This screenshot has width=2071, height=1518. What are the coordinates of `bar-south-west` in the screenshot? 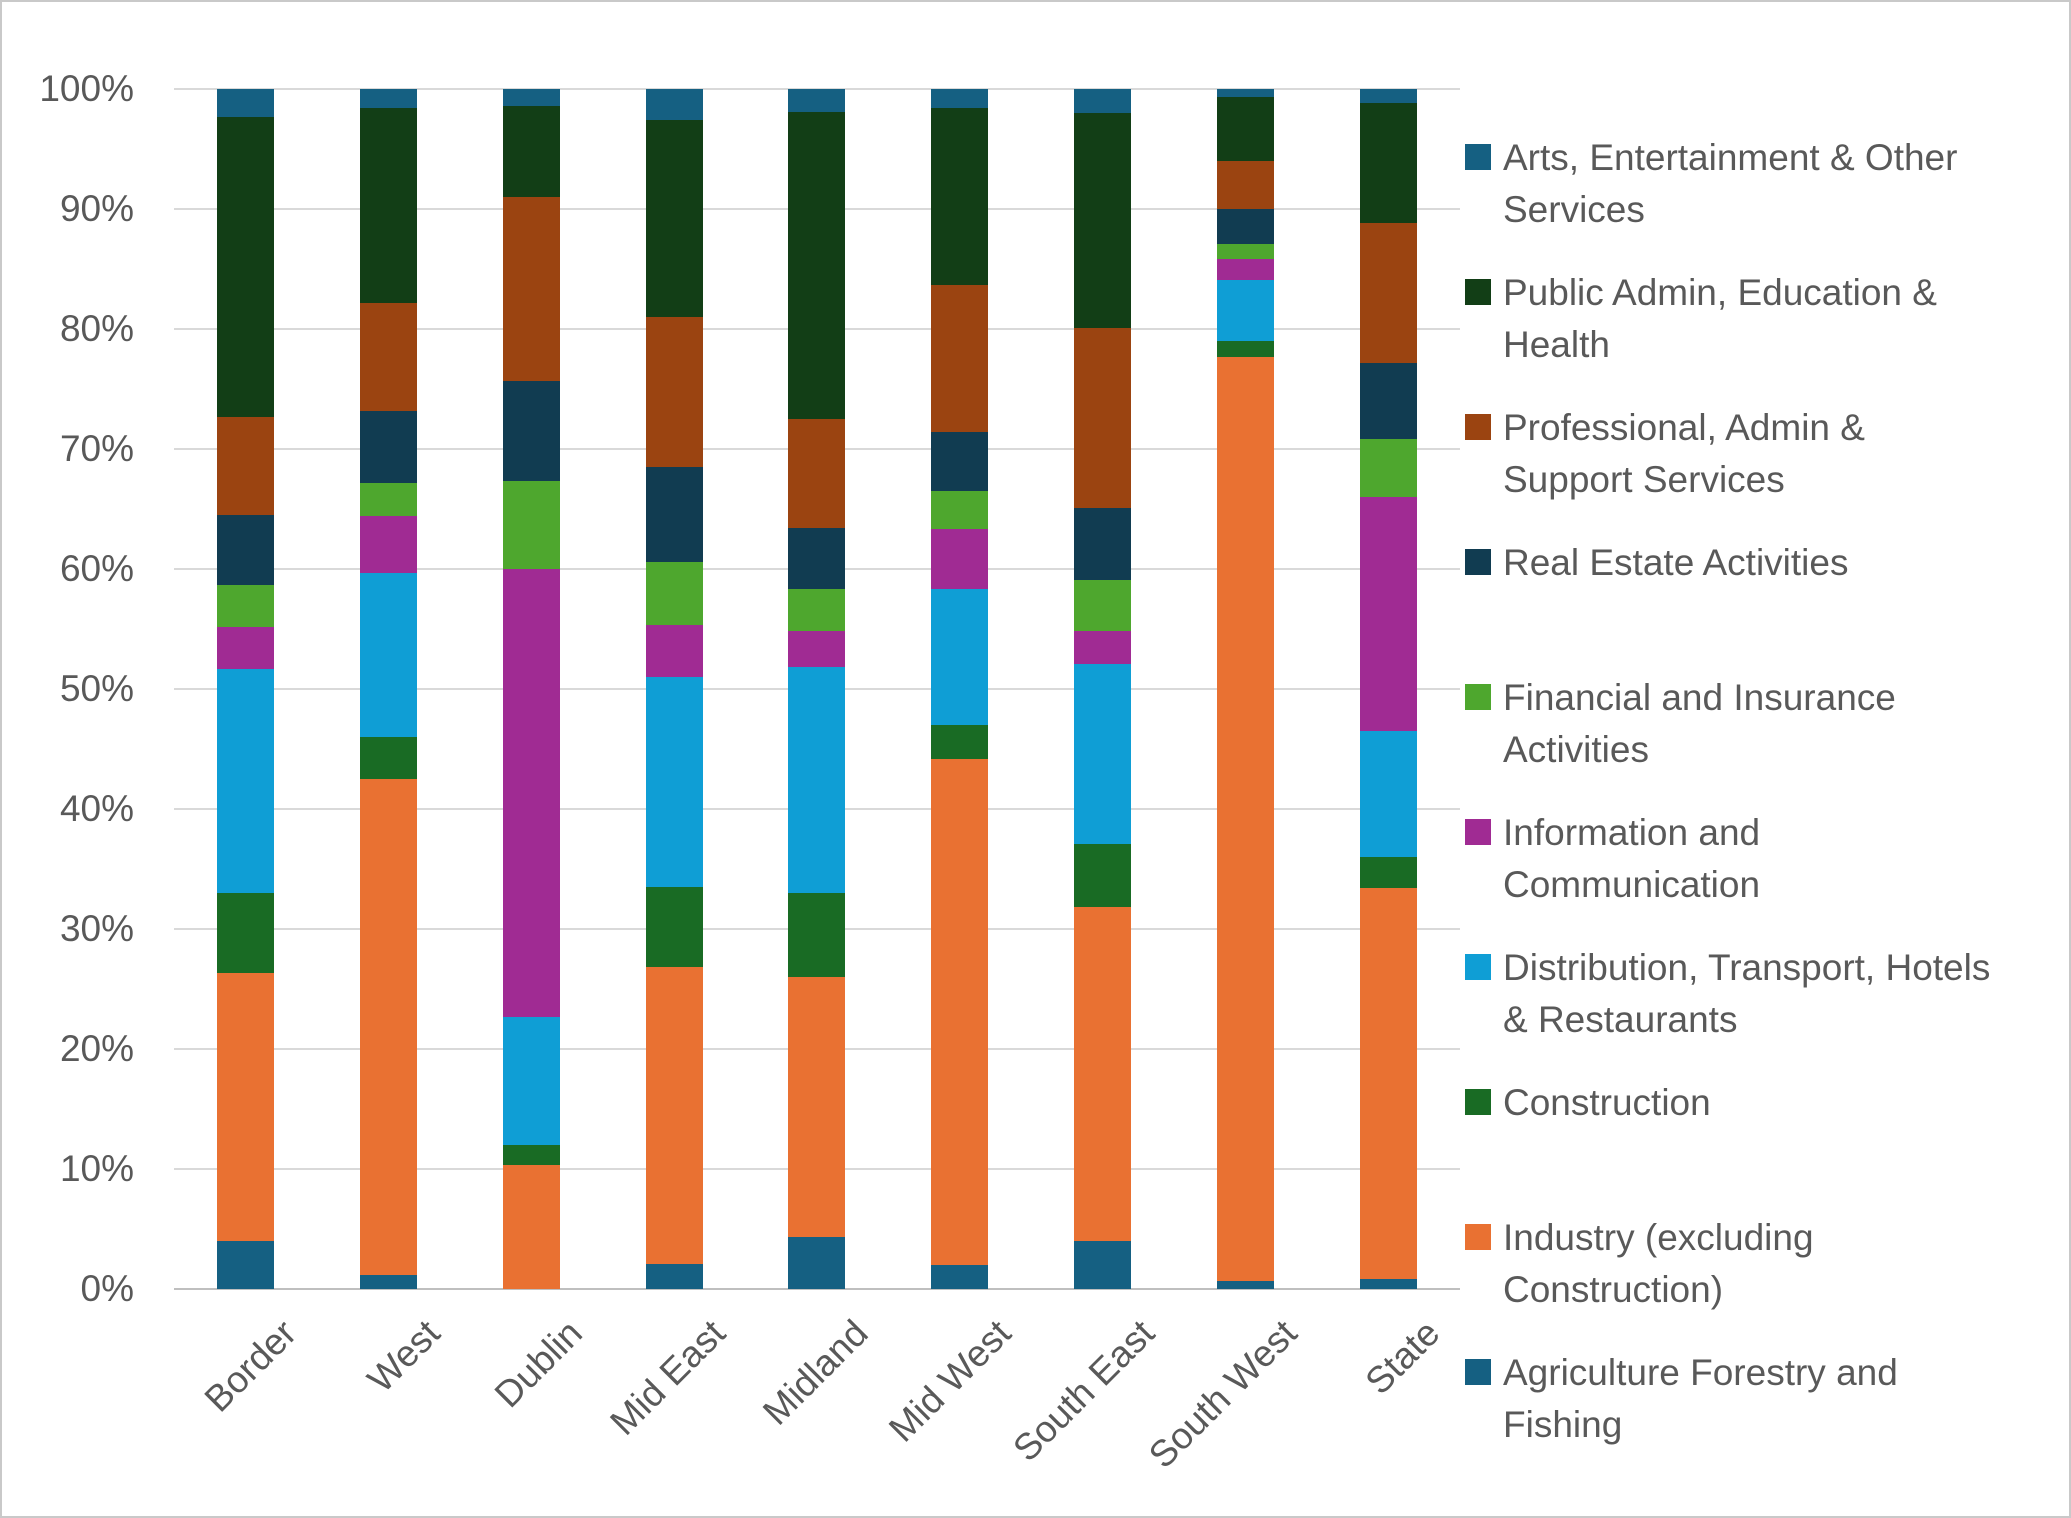 It's located at (1246, 689).